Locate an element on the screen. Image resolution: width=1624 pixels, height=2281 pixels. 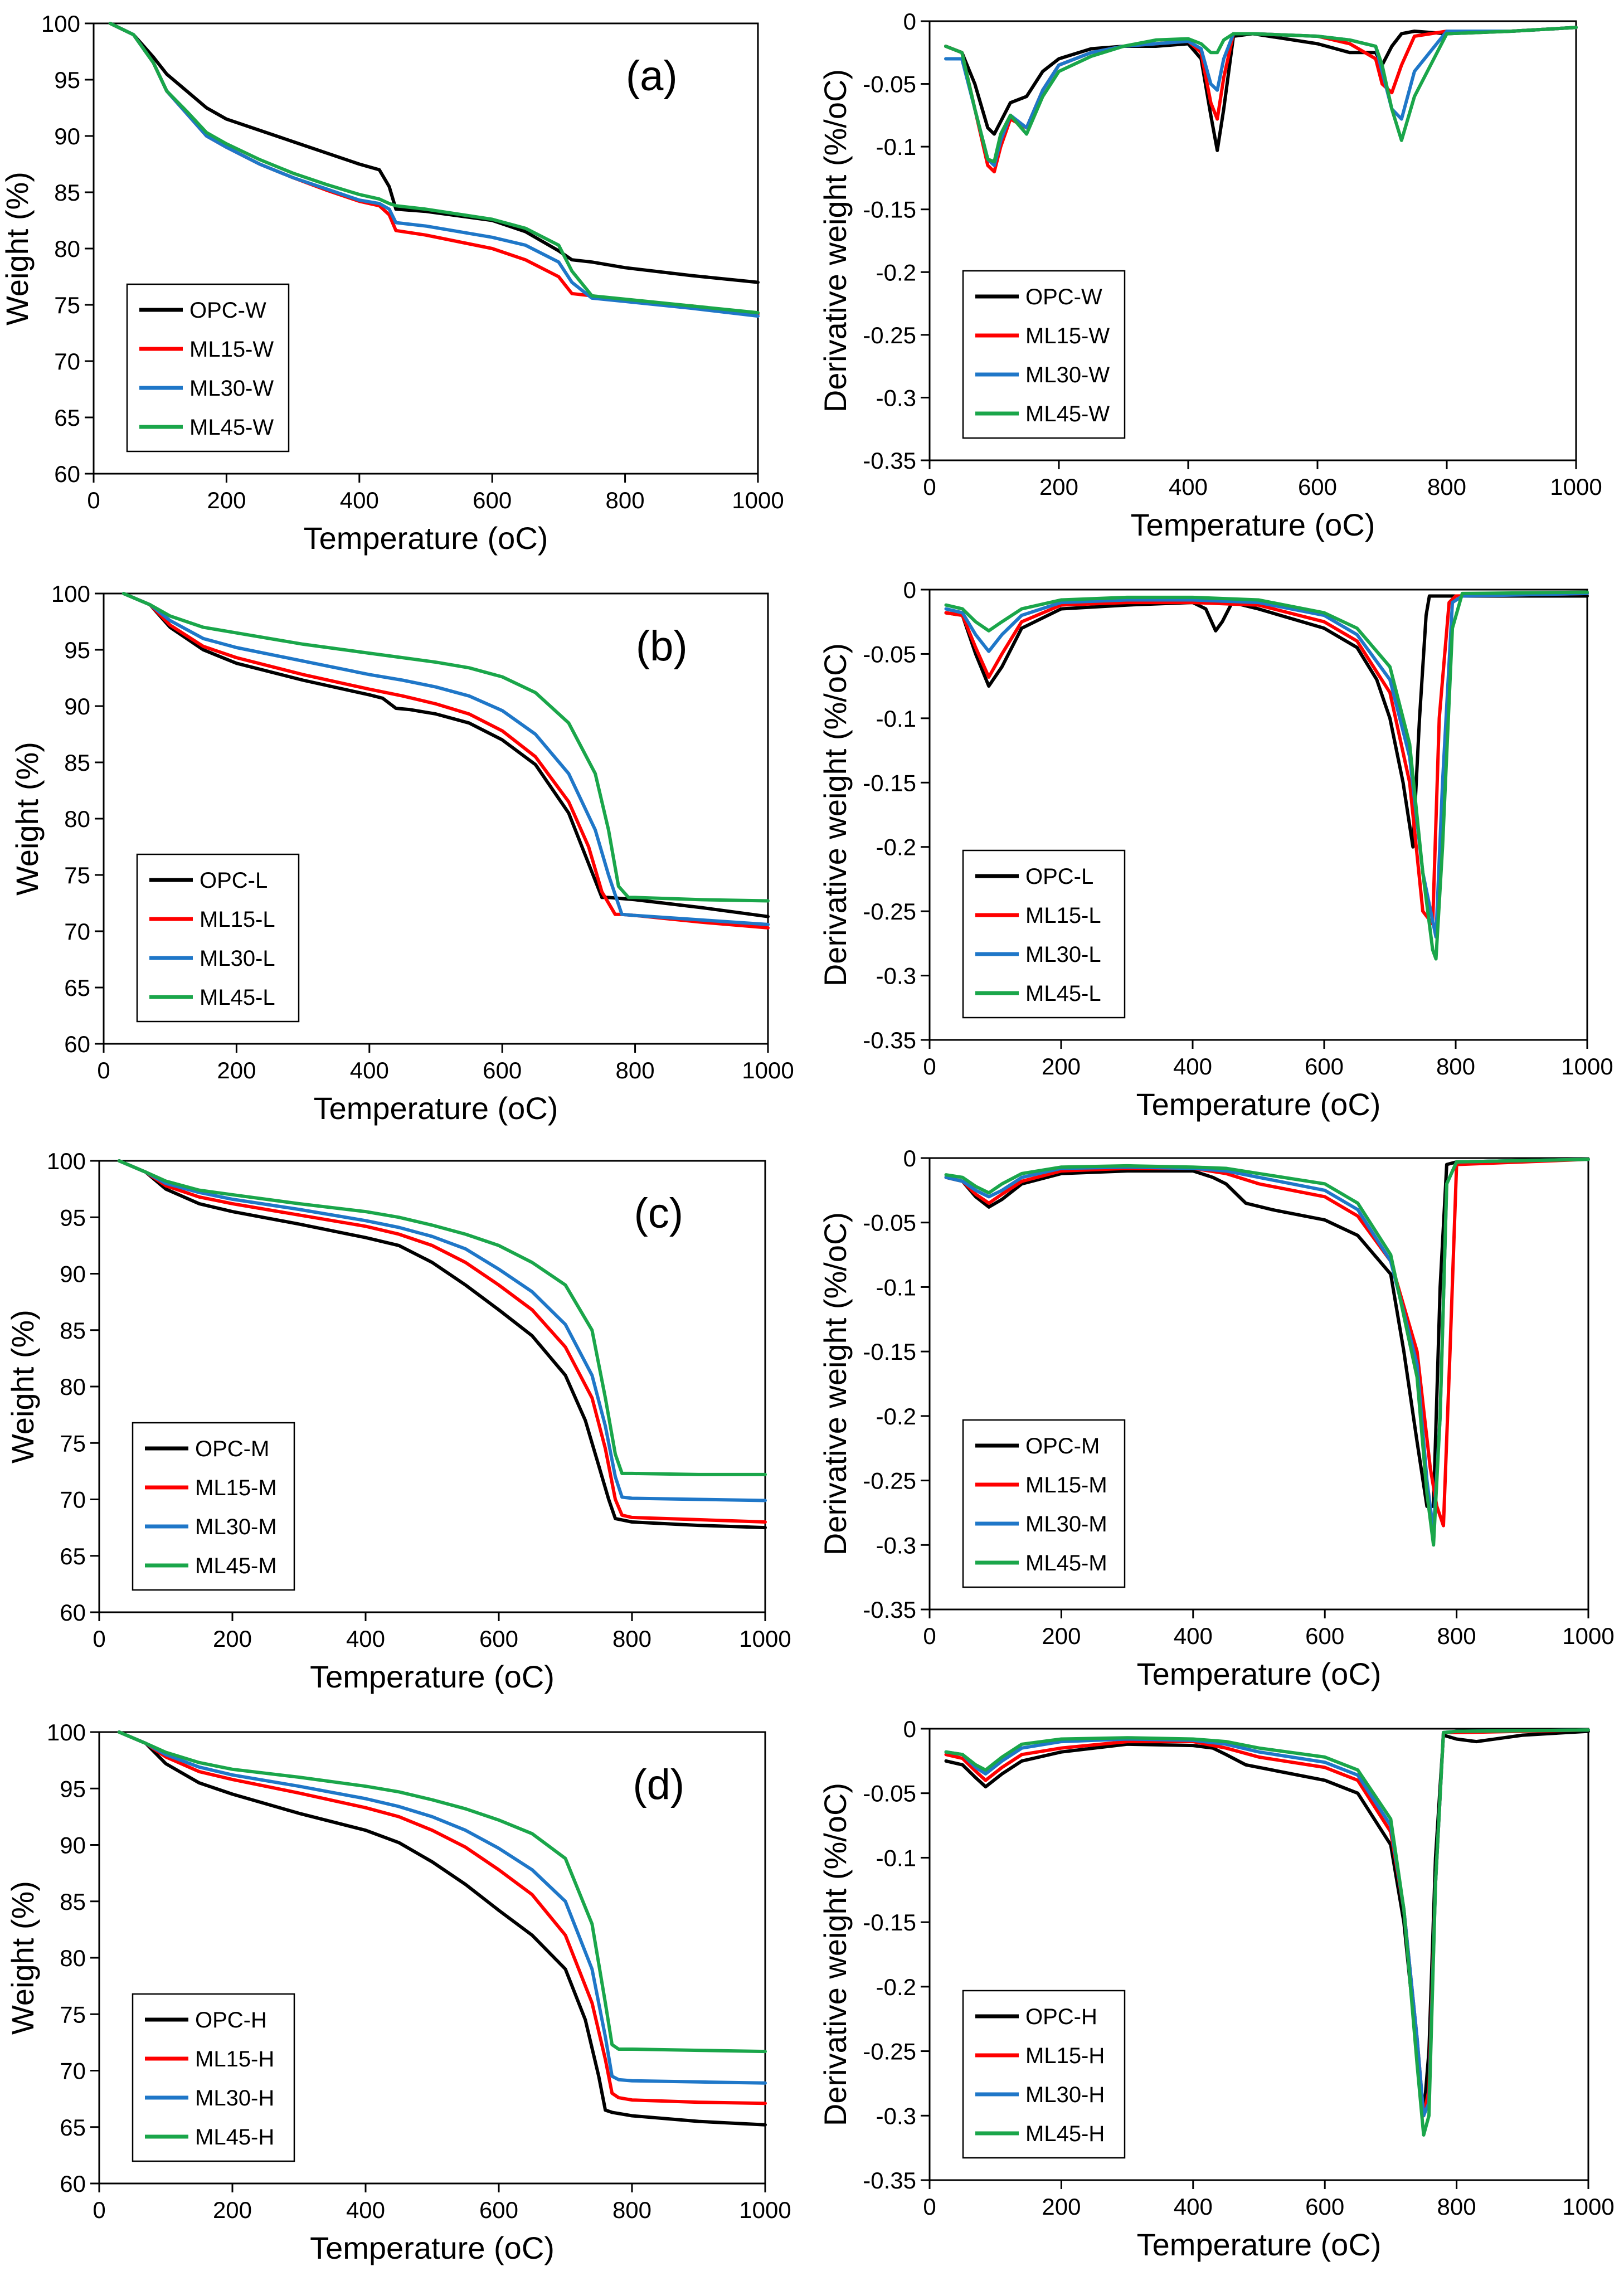
legend-entry: ML45-H is located at coordinates (235, 2137).